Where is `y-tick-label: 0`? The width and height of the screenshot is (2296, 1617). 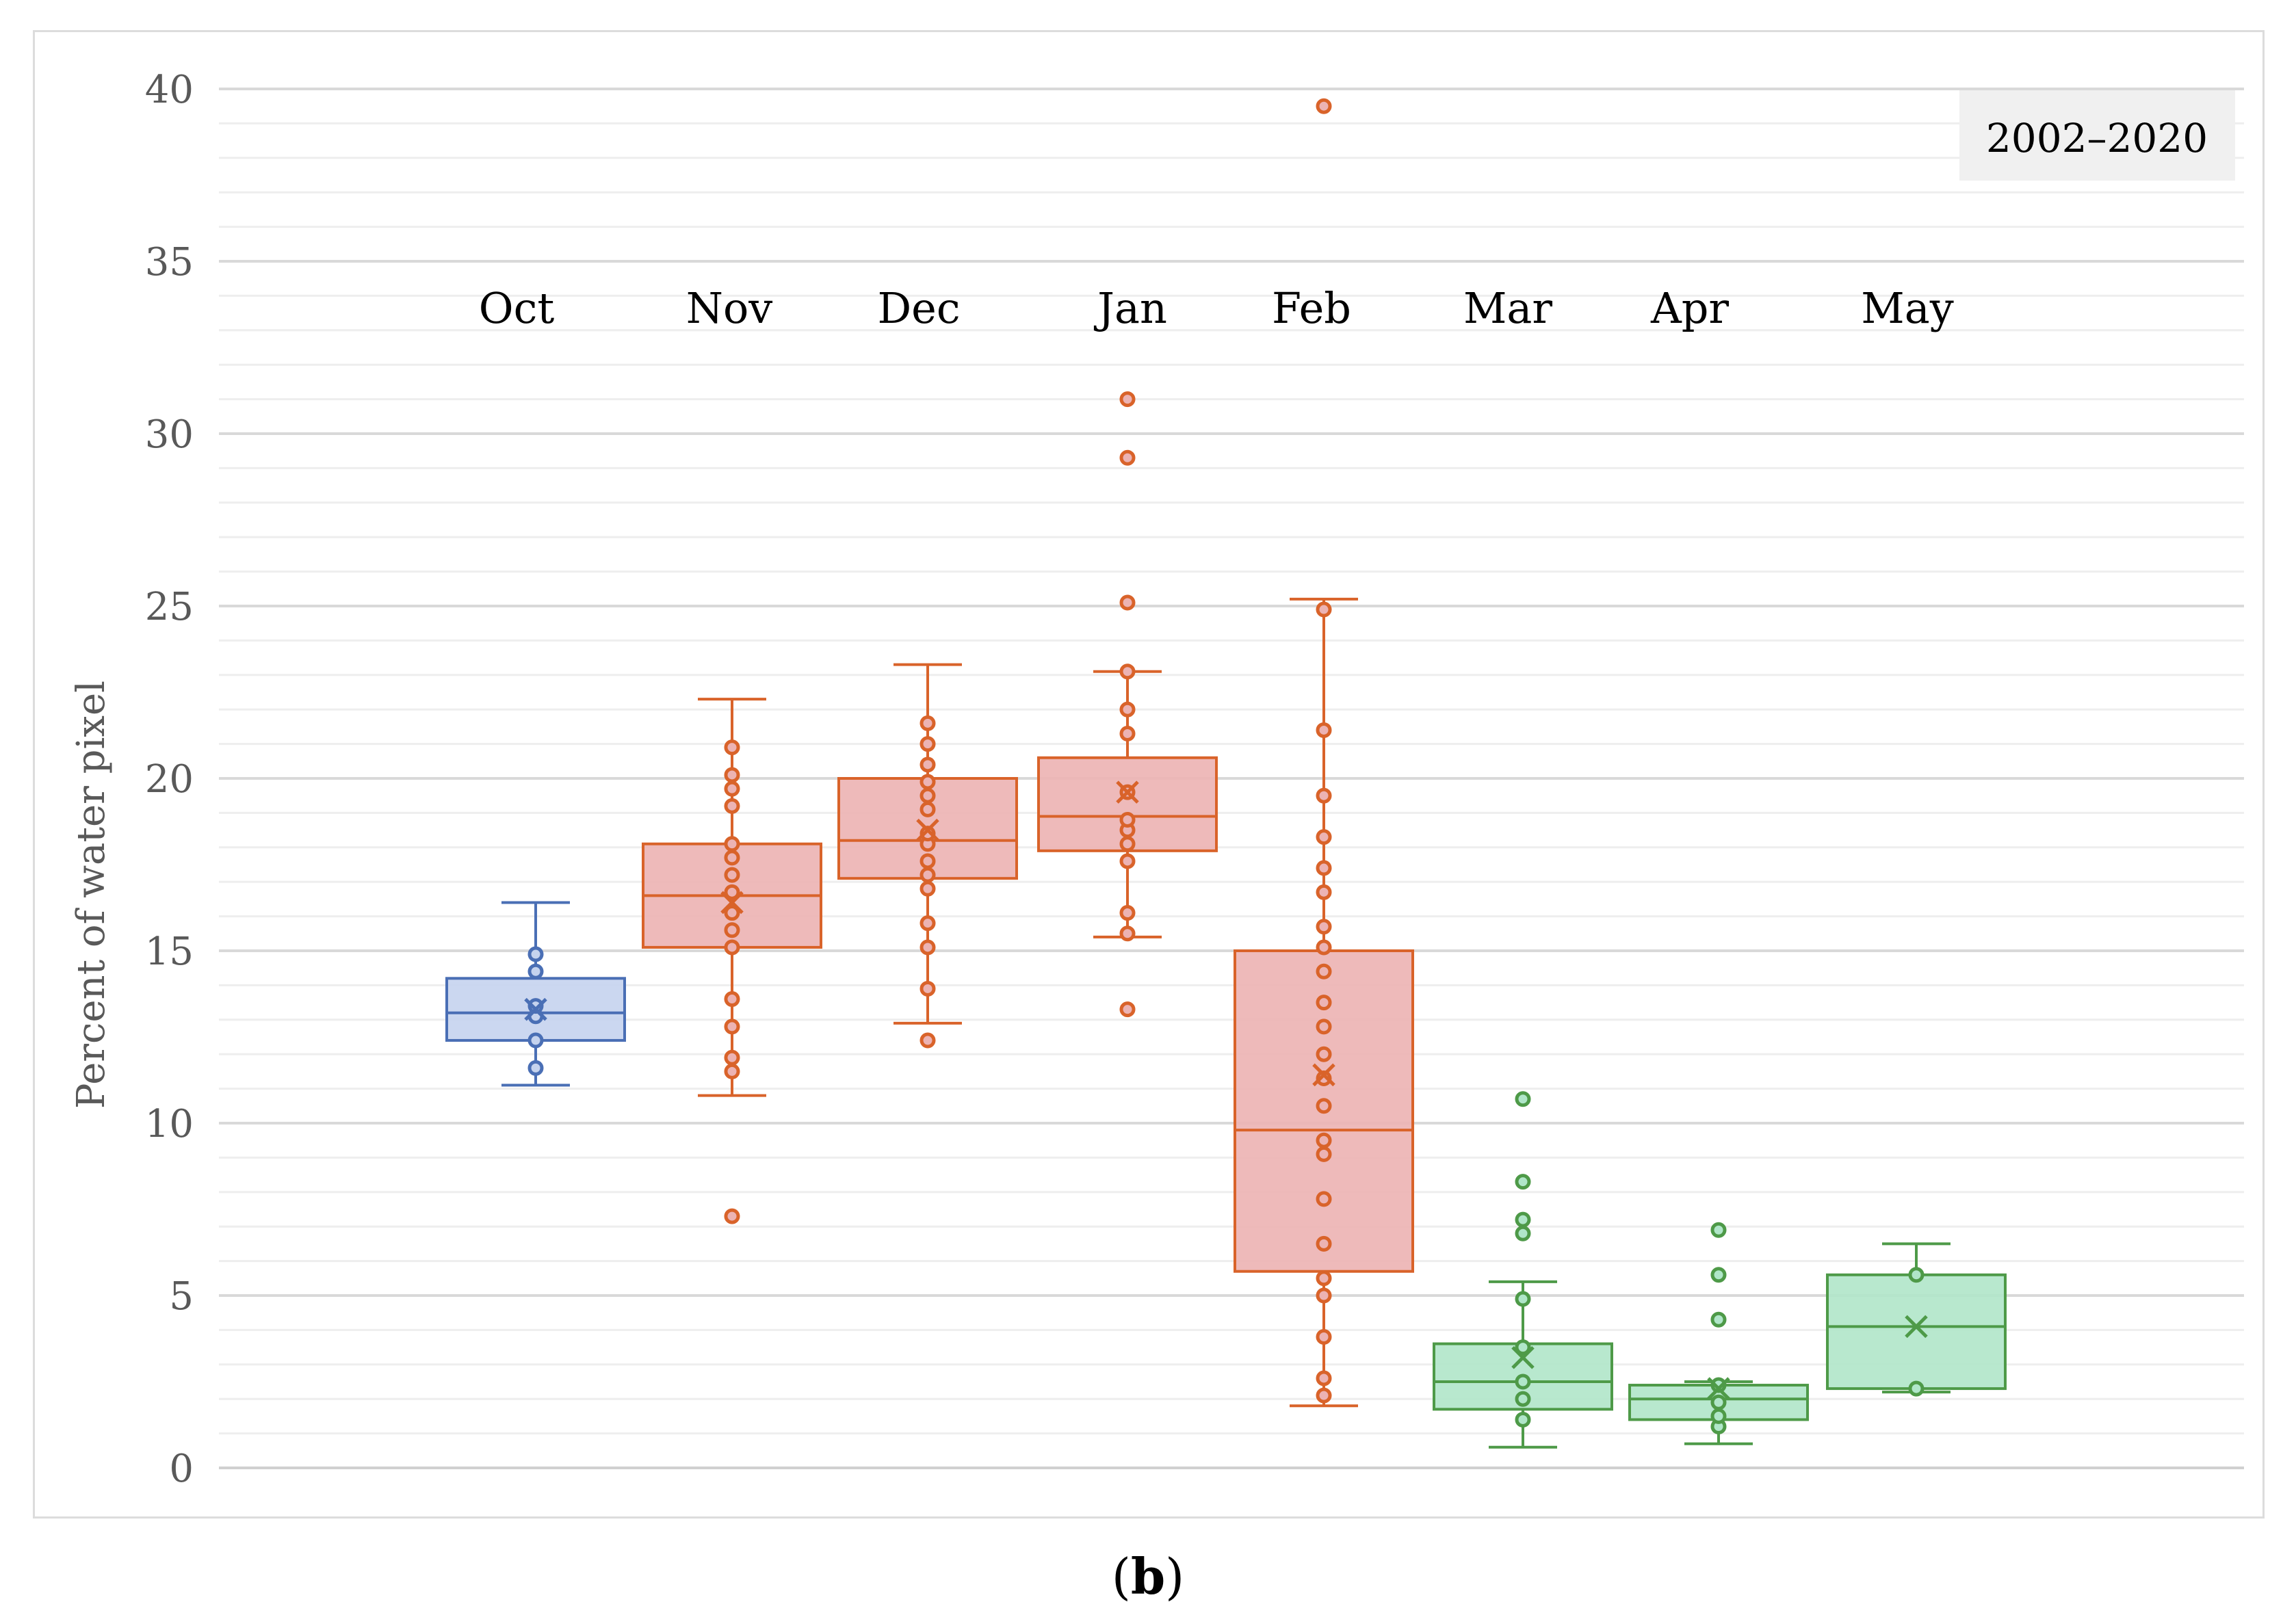 y-tick-label: 0 is located at coordinates (181, 1469).